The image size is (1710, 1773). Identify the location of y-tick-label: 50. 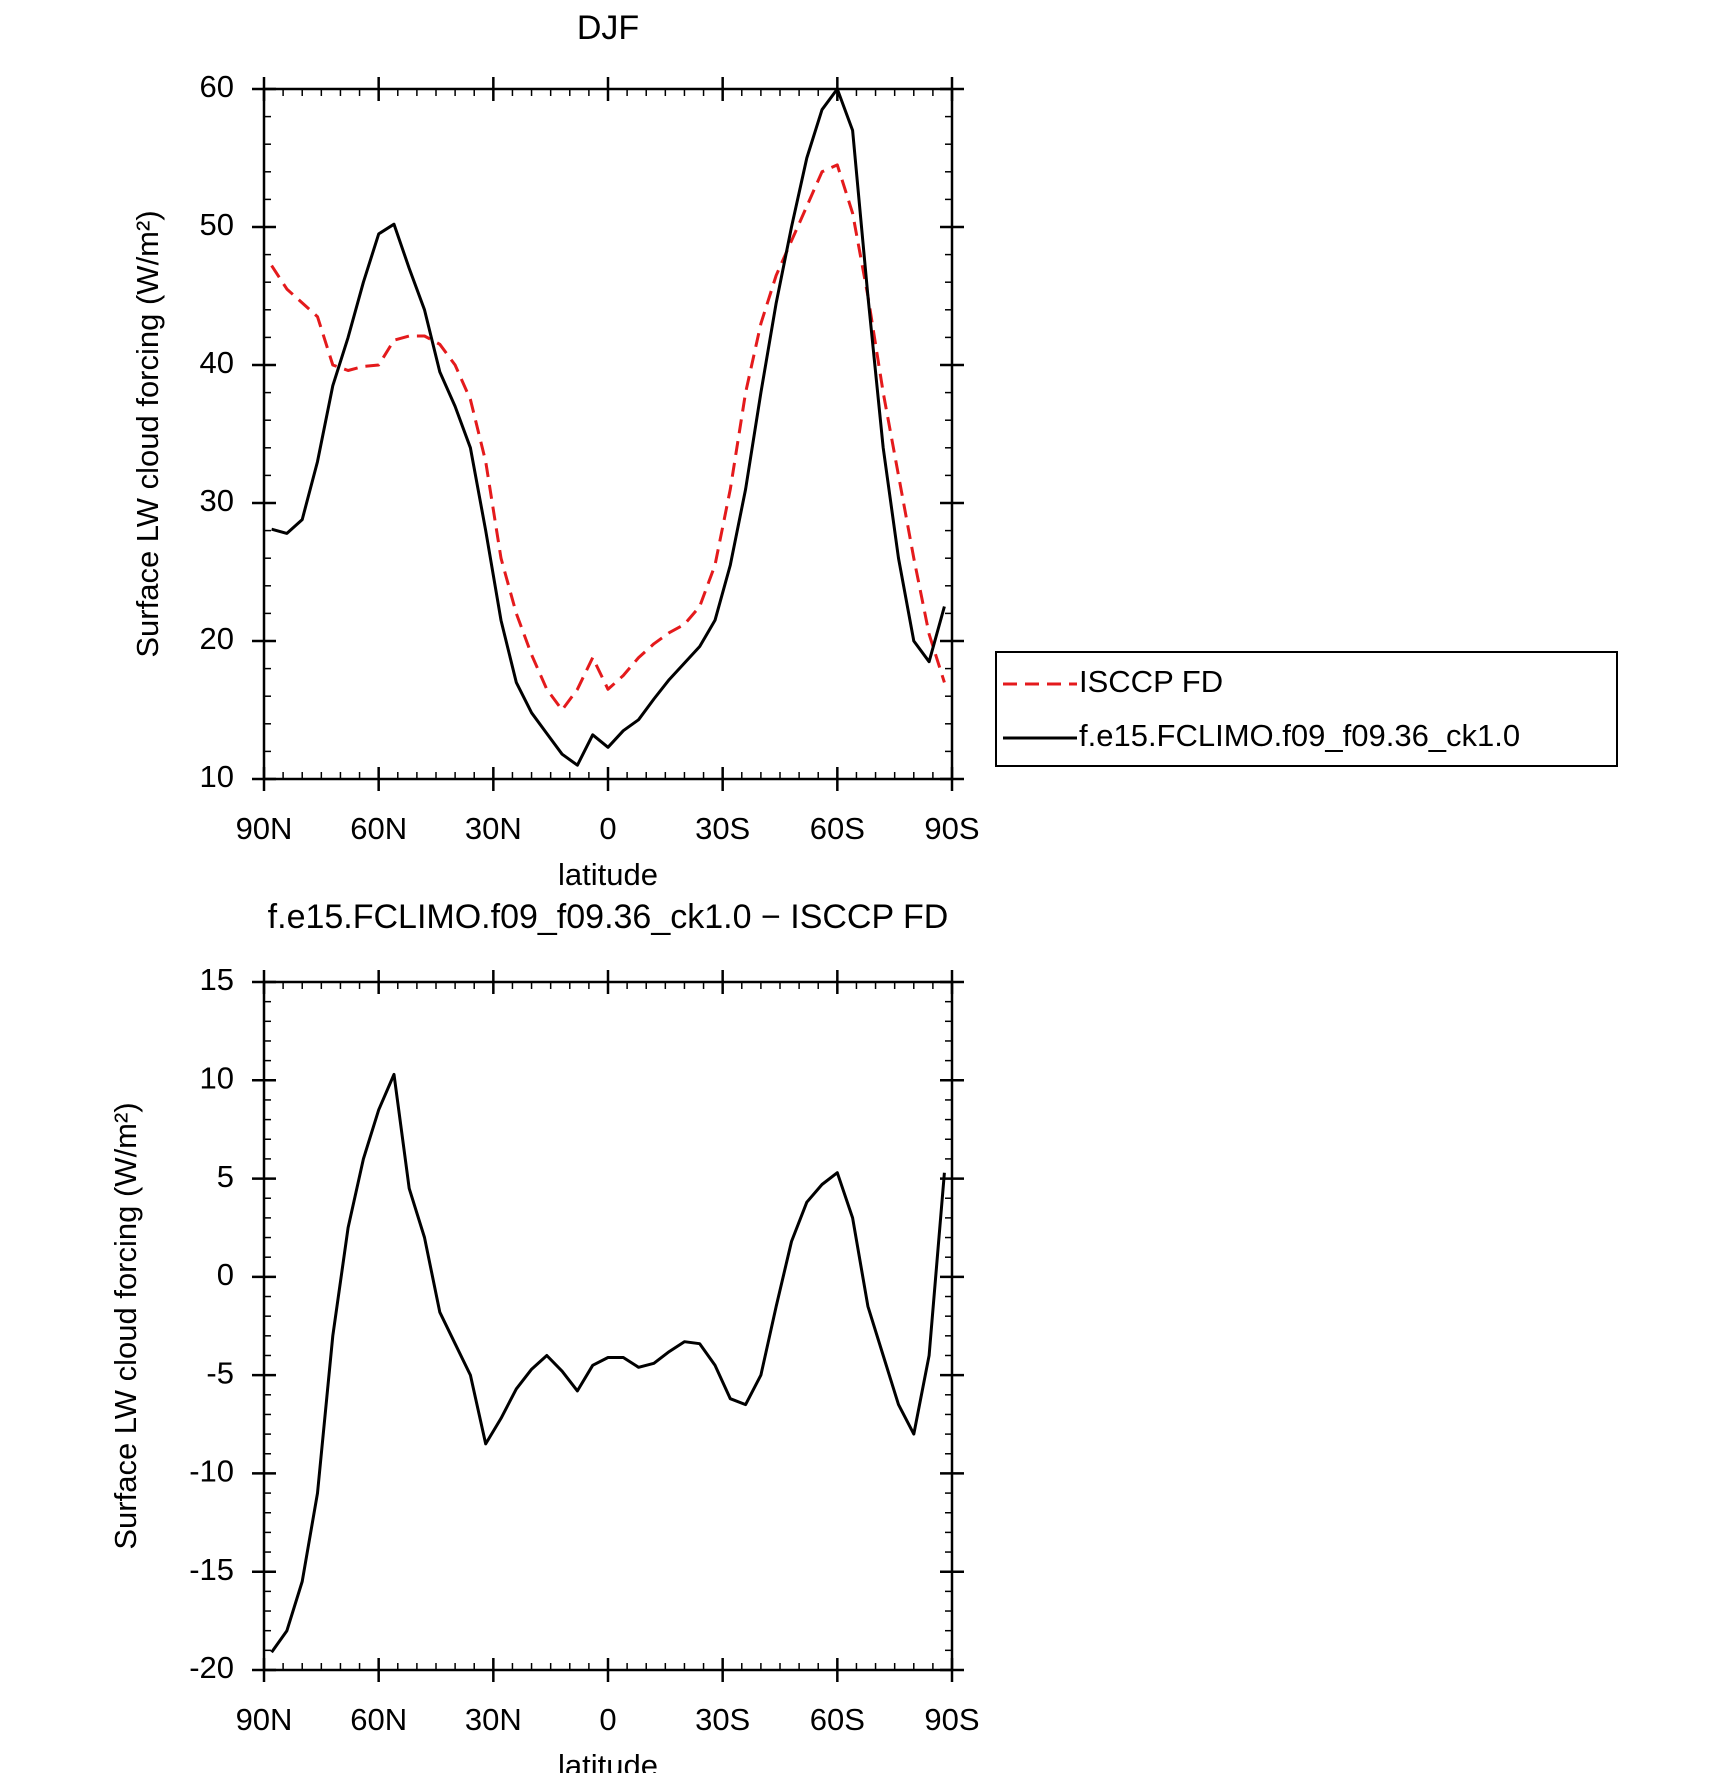
(217, 224).